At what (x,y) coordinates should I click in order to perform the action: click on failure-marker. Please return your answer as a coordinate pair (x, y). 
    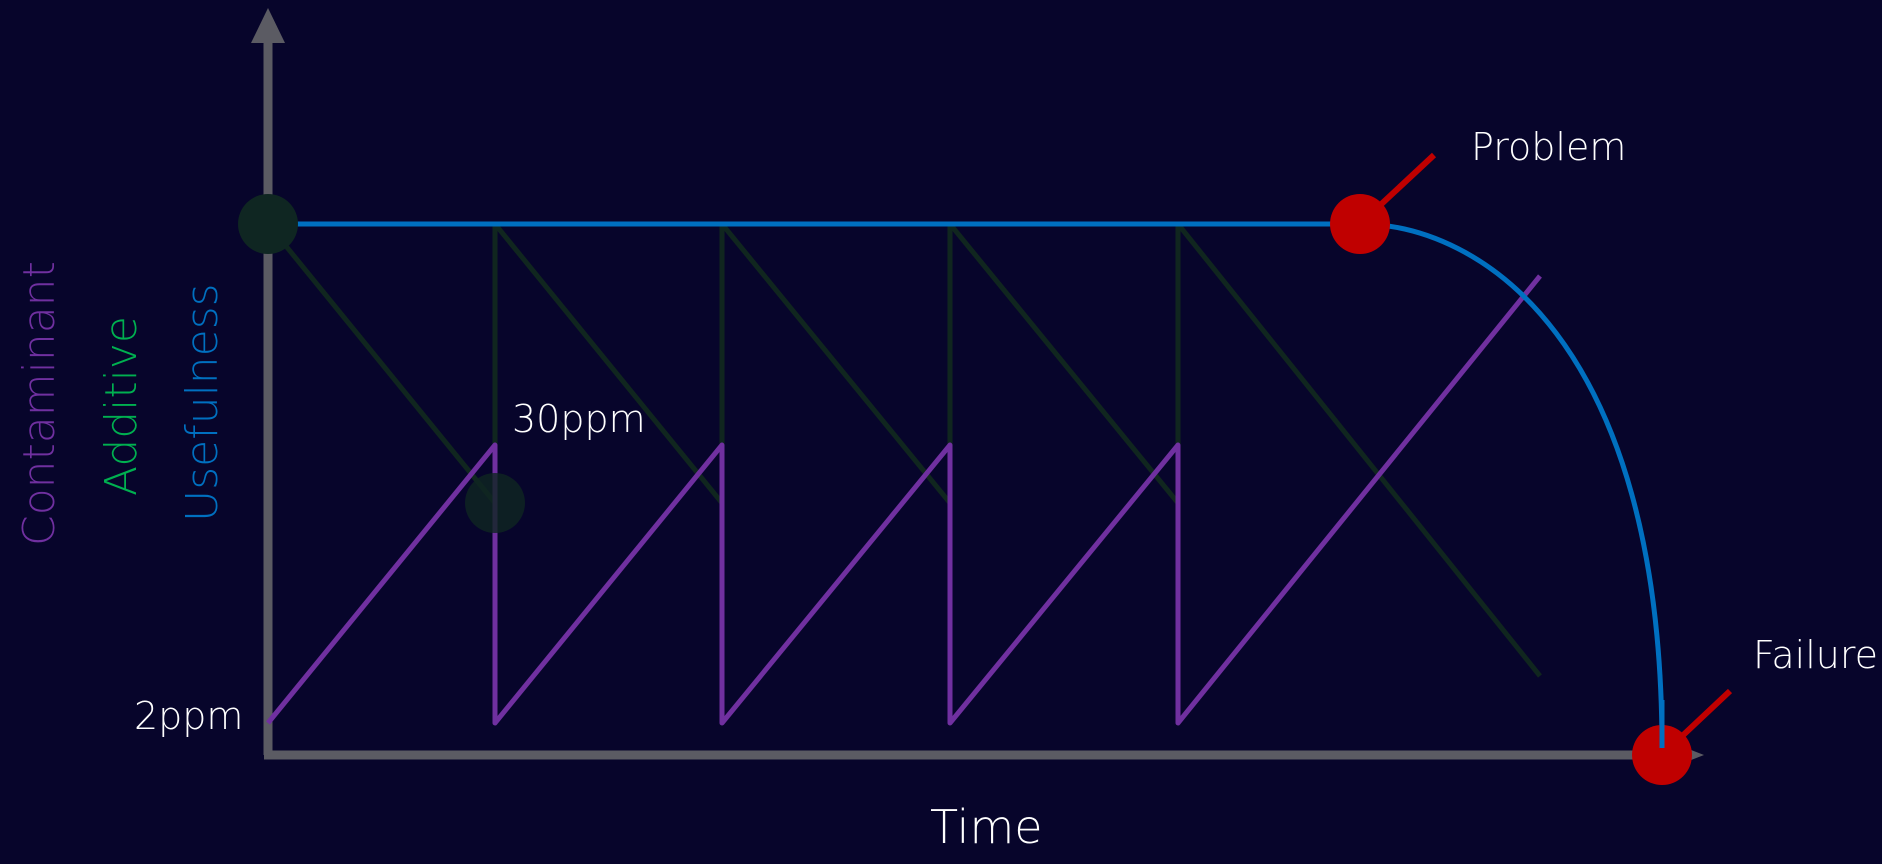
    Looking at the image, I should click on (1662, 755).